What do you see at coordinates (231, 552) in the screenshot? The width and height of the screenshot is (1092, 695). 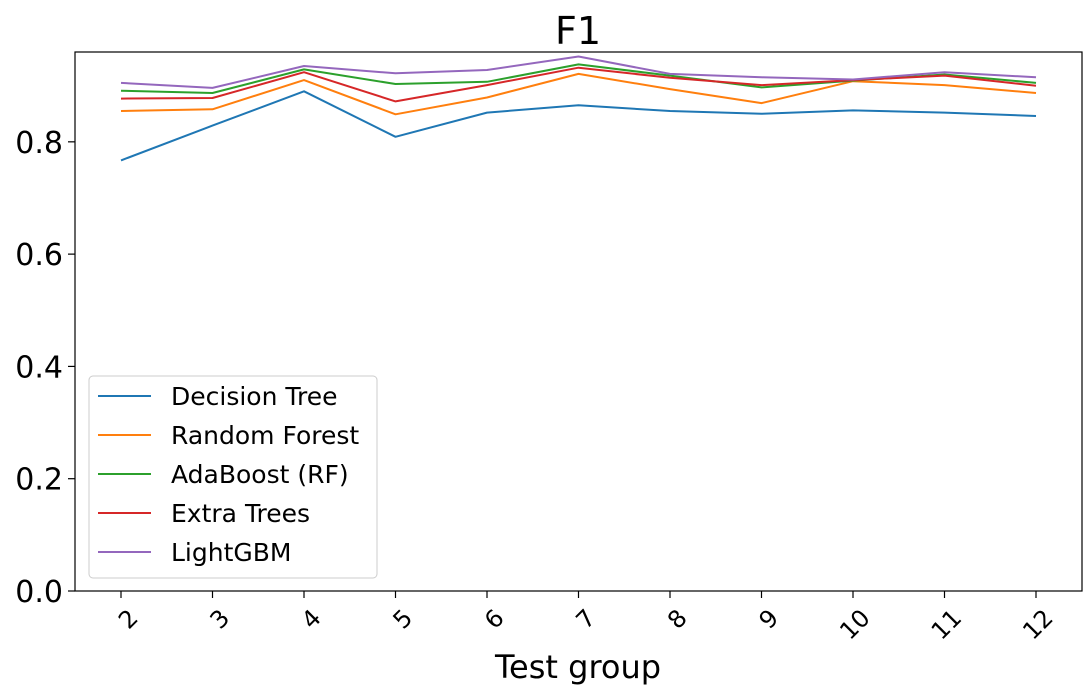 I see `legend-label: LightGBM` at bounding box center [231, 552].